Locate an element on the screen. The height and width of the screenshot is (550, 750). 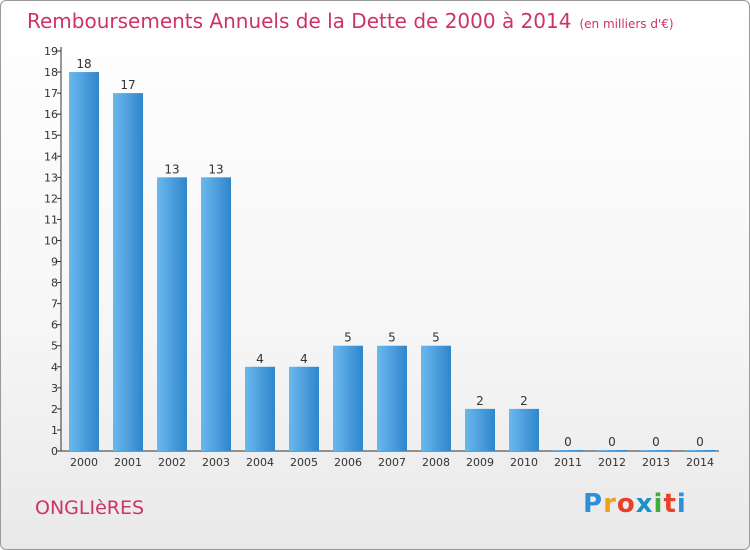
y-tick-label: 4 is located at coordinates (54, 367).